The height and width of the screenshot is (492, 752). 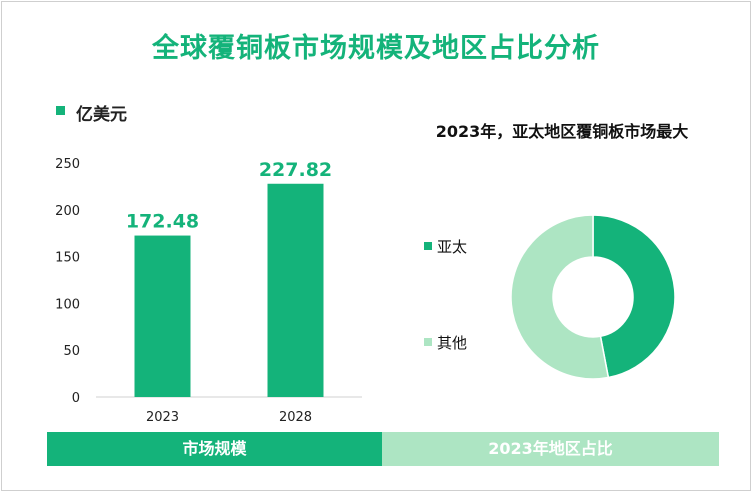 What do you see at coordinates (67, 211) in the screenshot?
I see `y-tick-label: 200` at bounding box center [67, 211].